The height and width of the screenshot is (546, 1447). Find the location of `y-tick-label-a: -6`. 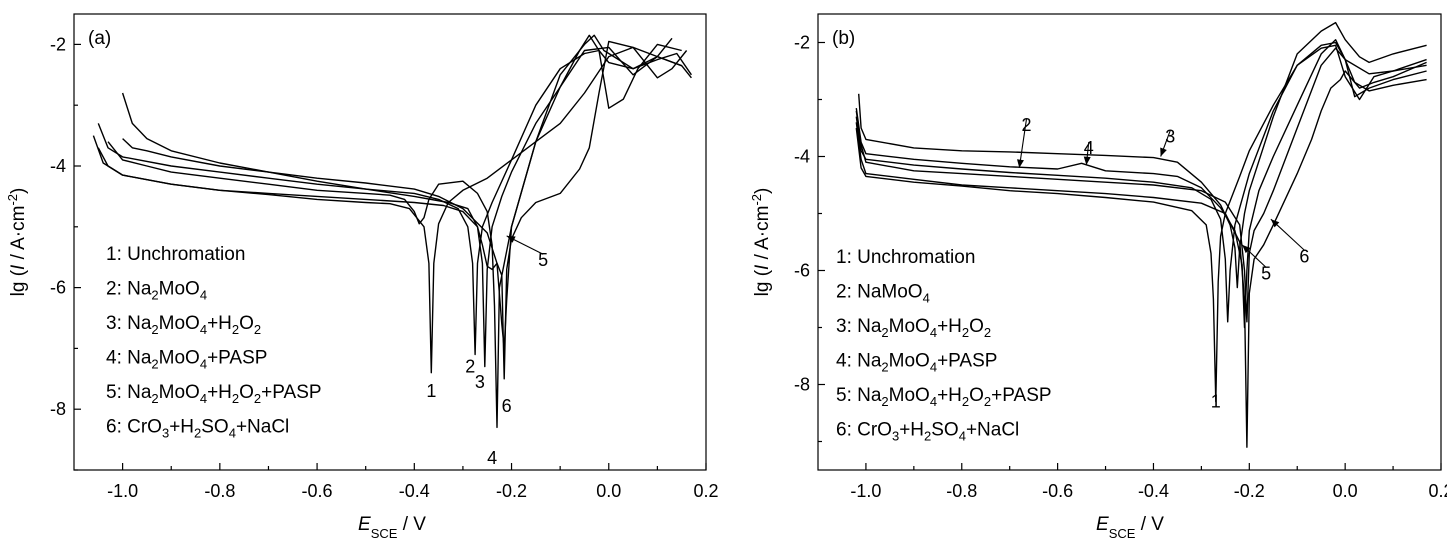

y-tick-label-a: -6 is located at coordinates (58, 288).